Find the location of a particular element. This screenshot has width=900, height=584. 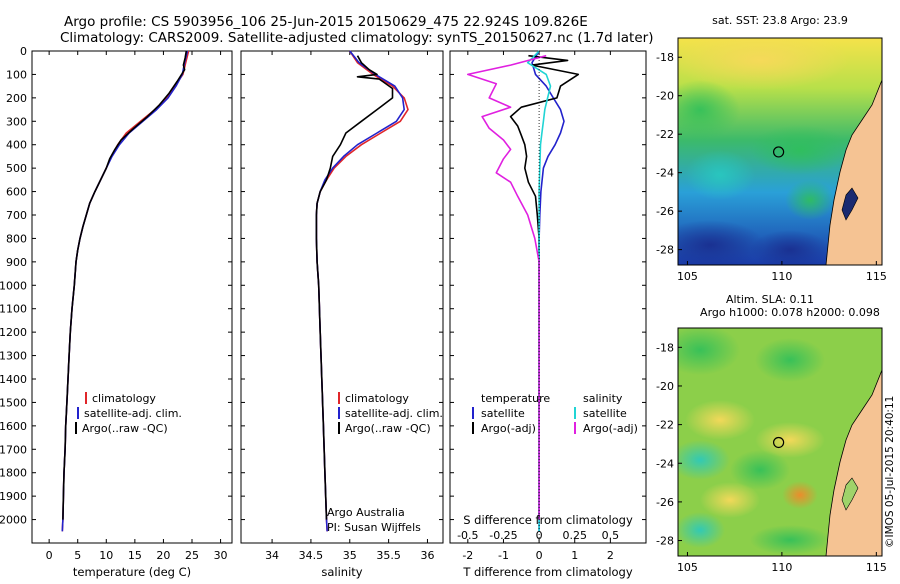

legend-label-t-satellite: satellite is located at coordinates (503, 413).